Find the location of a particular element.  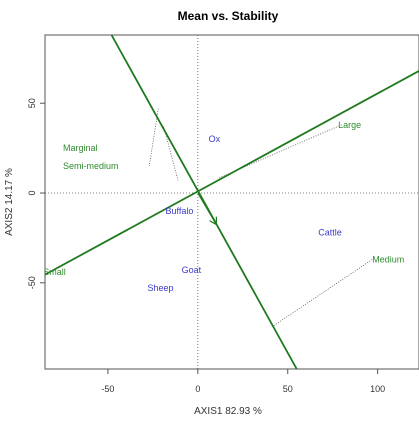

average-direction-arrow is located at coordinates (206, 208).